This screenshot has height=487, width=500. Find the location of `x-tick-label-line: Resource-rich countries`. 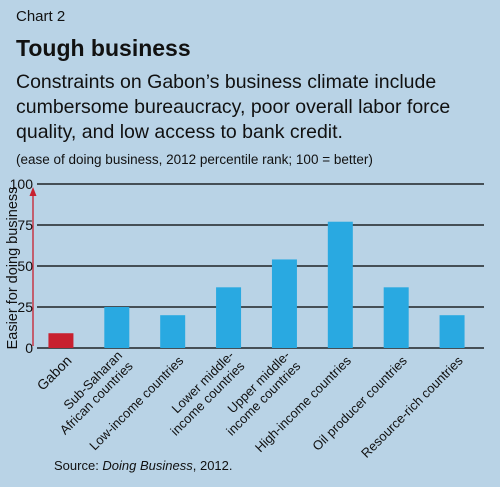

x-tick-label-line: Resource-rich countries is located at coordinates (412, 407).